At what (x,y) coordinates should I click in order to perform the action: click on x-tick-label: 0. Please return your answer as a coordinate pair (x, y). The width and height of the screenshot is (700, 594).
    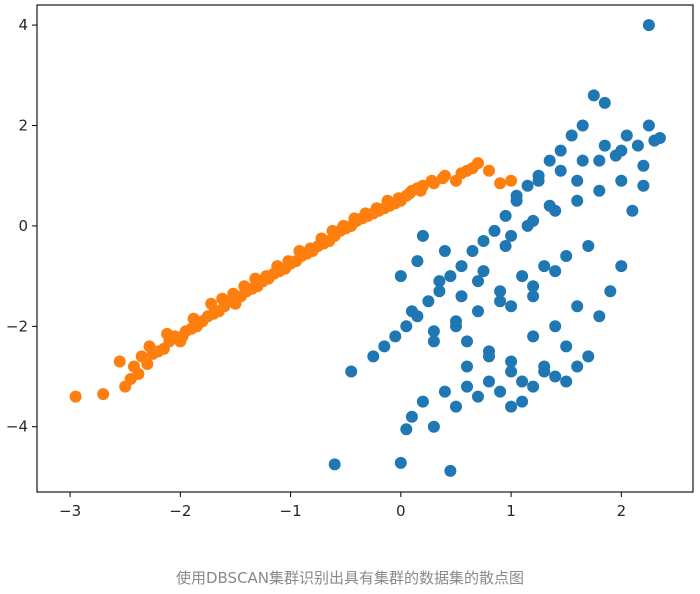
    Looking at the image, I should click on (401, 511).